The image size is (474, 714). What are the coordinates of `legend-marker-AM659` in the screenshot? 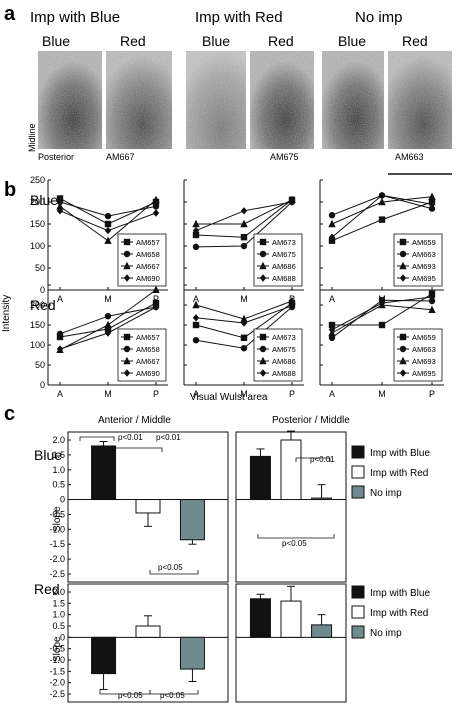 It's located at (403, 337).